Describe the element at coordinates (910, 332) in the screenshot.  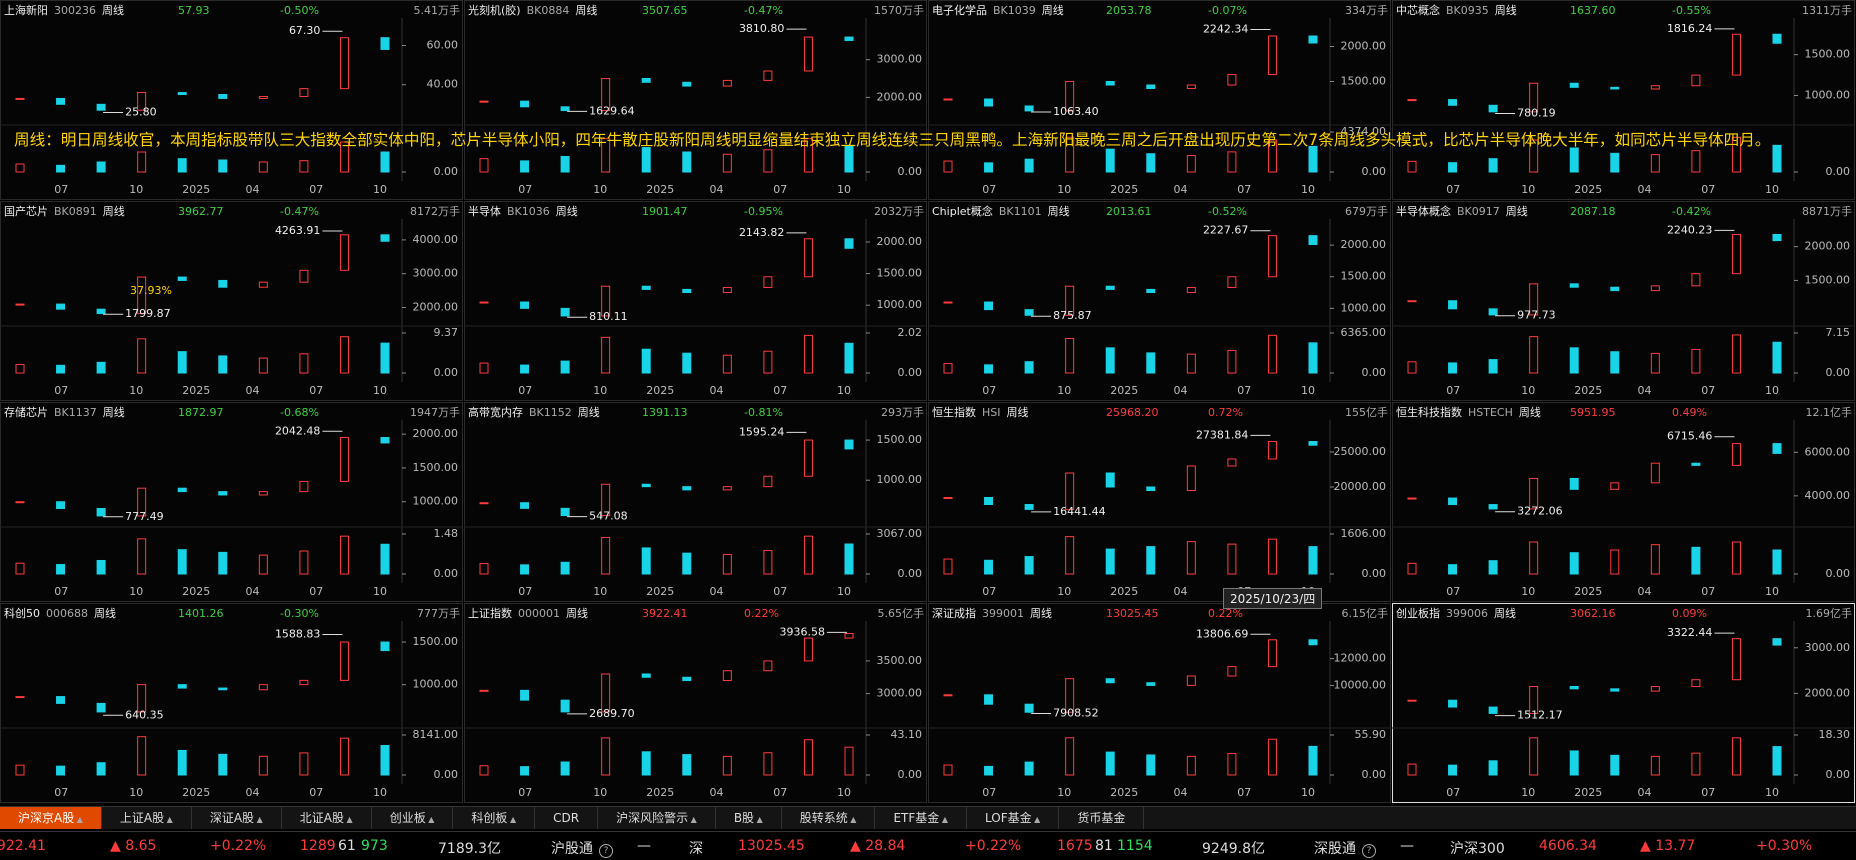
I see `volume-tick-label: 2.02` at that location.